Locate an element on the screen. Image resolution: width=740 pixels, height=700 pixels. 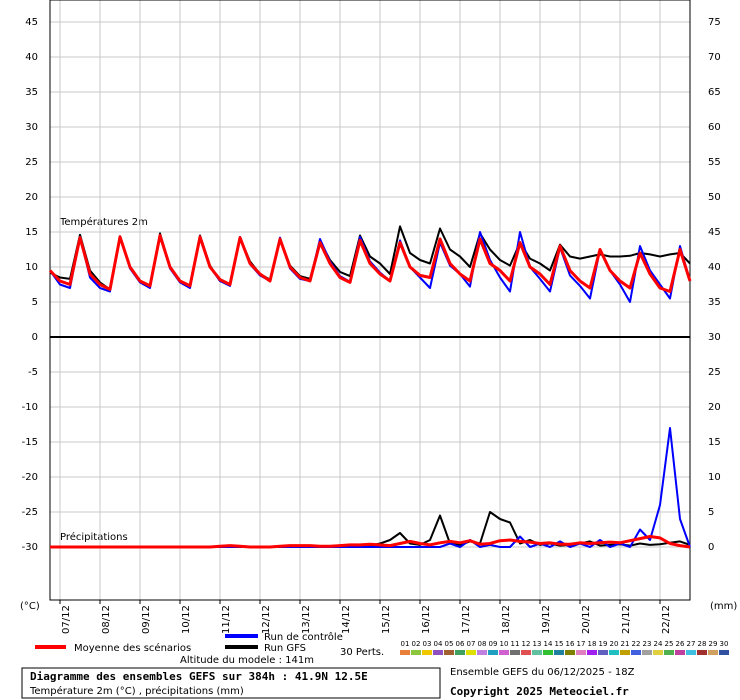
y-tick-label: 25 is located at coordinates (31, 162).